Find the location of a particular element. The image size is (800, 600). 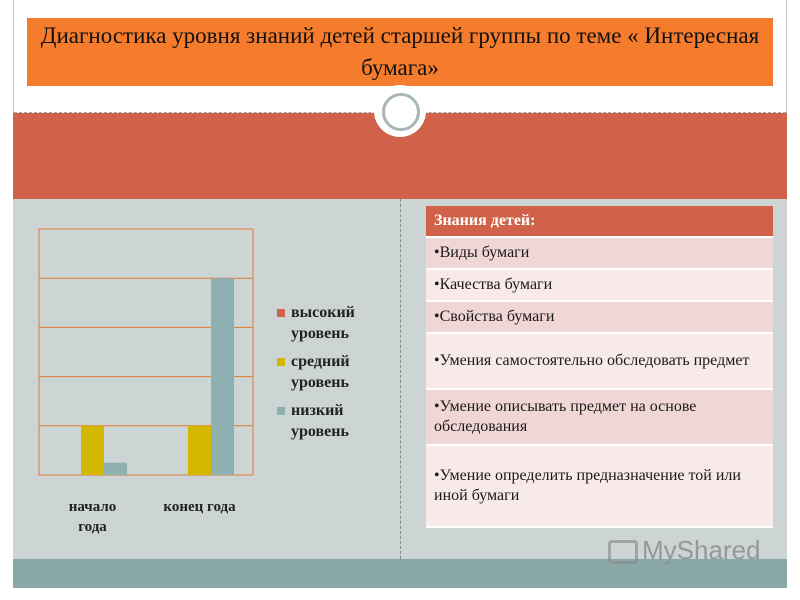

decorative-ring-icon is located at coordinates (401, 112).